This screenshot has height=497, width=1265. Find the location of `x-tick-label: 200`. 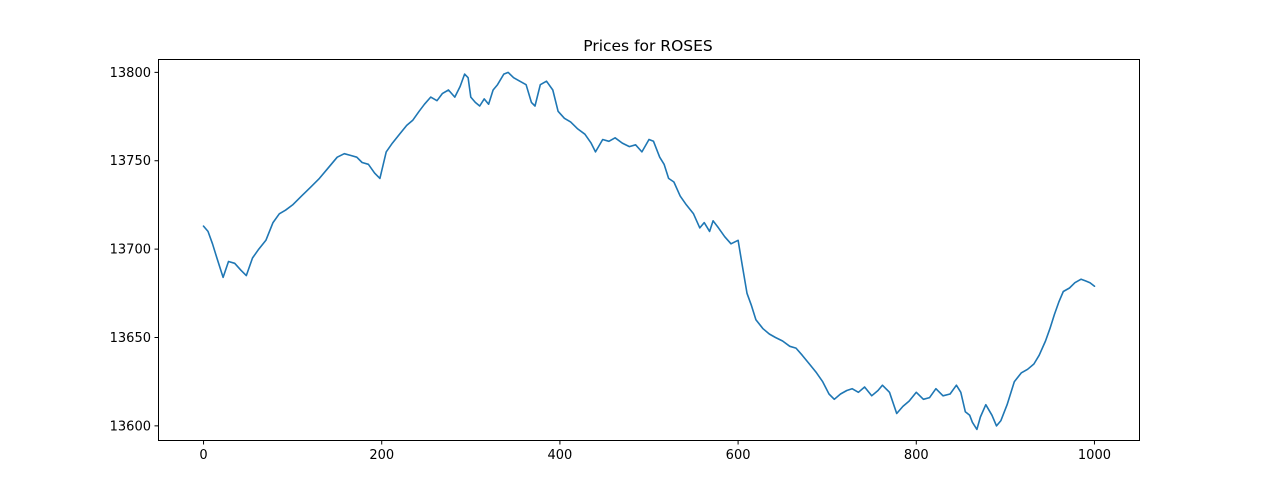

x-tick-label: 200 is located at coordinates (381, 455).